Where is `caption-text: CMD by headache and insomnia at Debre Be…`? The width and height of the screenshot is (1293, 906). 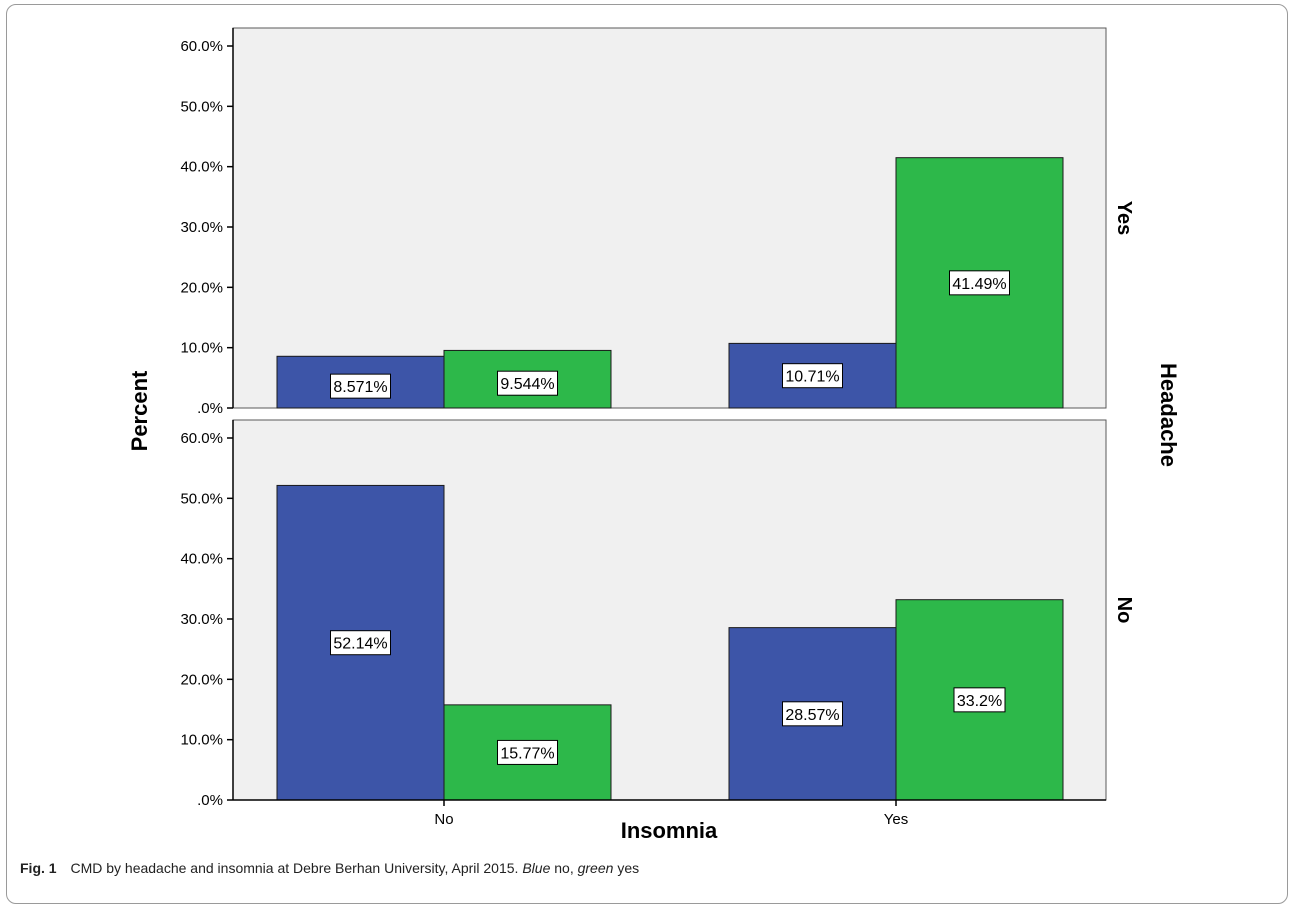
caption-text: CMD by headache and insomnia at Debre Be… is located at coordinates (294, 868).